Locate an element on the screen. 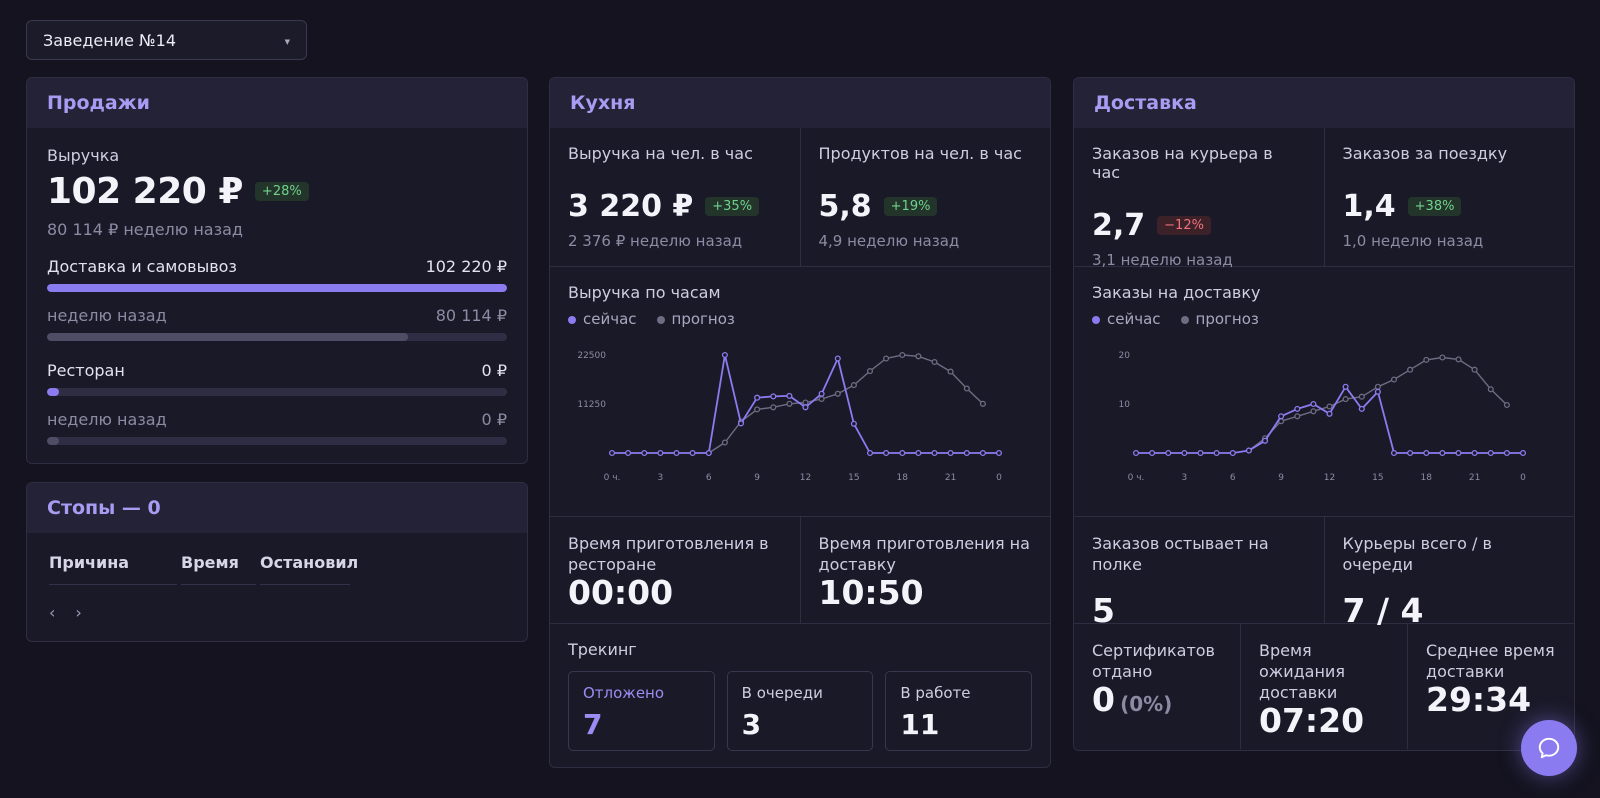 This screenshot has height=798, width=1600. x-tick-label: 21 is located at coordinates (950, 478).